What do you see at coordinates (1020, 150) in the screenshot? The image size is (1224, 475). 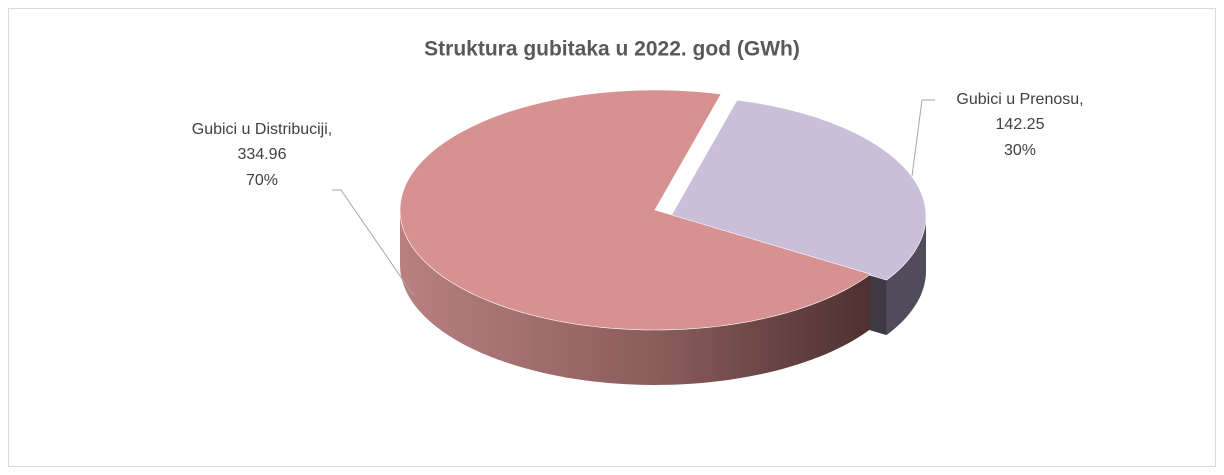 I see `percent-label: 30%` at bounding box center [1020, 150].